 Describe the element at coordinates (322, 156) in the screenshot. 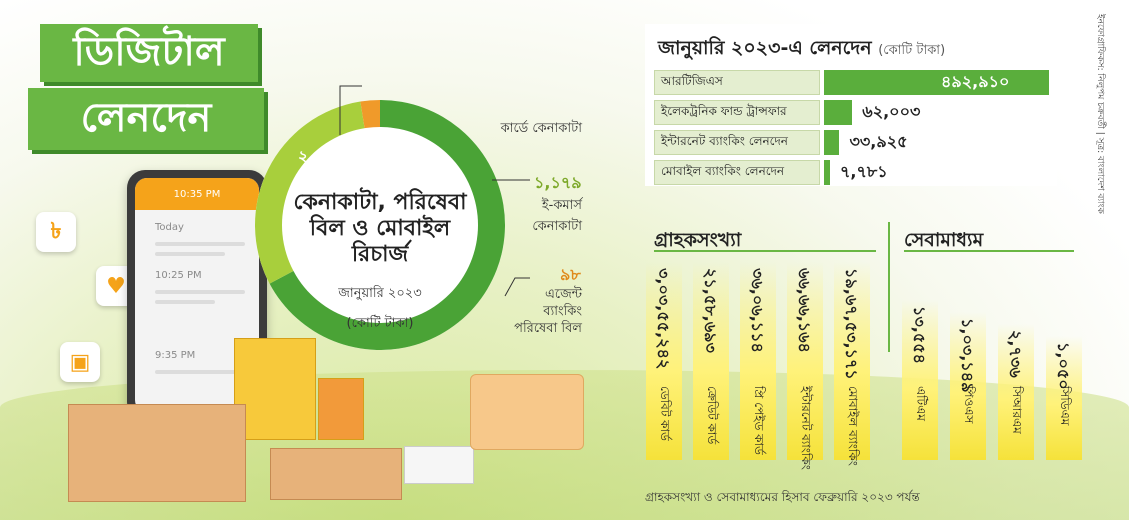

I see `segment-value-card: ২,৬২১` at that location.